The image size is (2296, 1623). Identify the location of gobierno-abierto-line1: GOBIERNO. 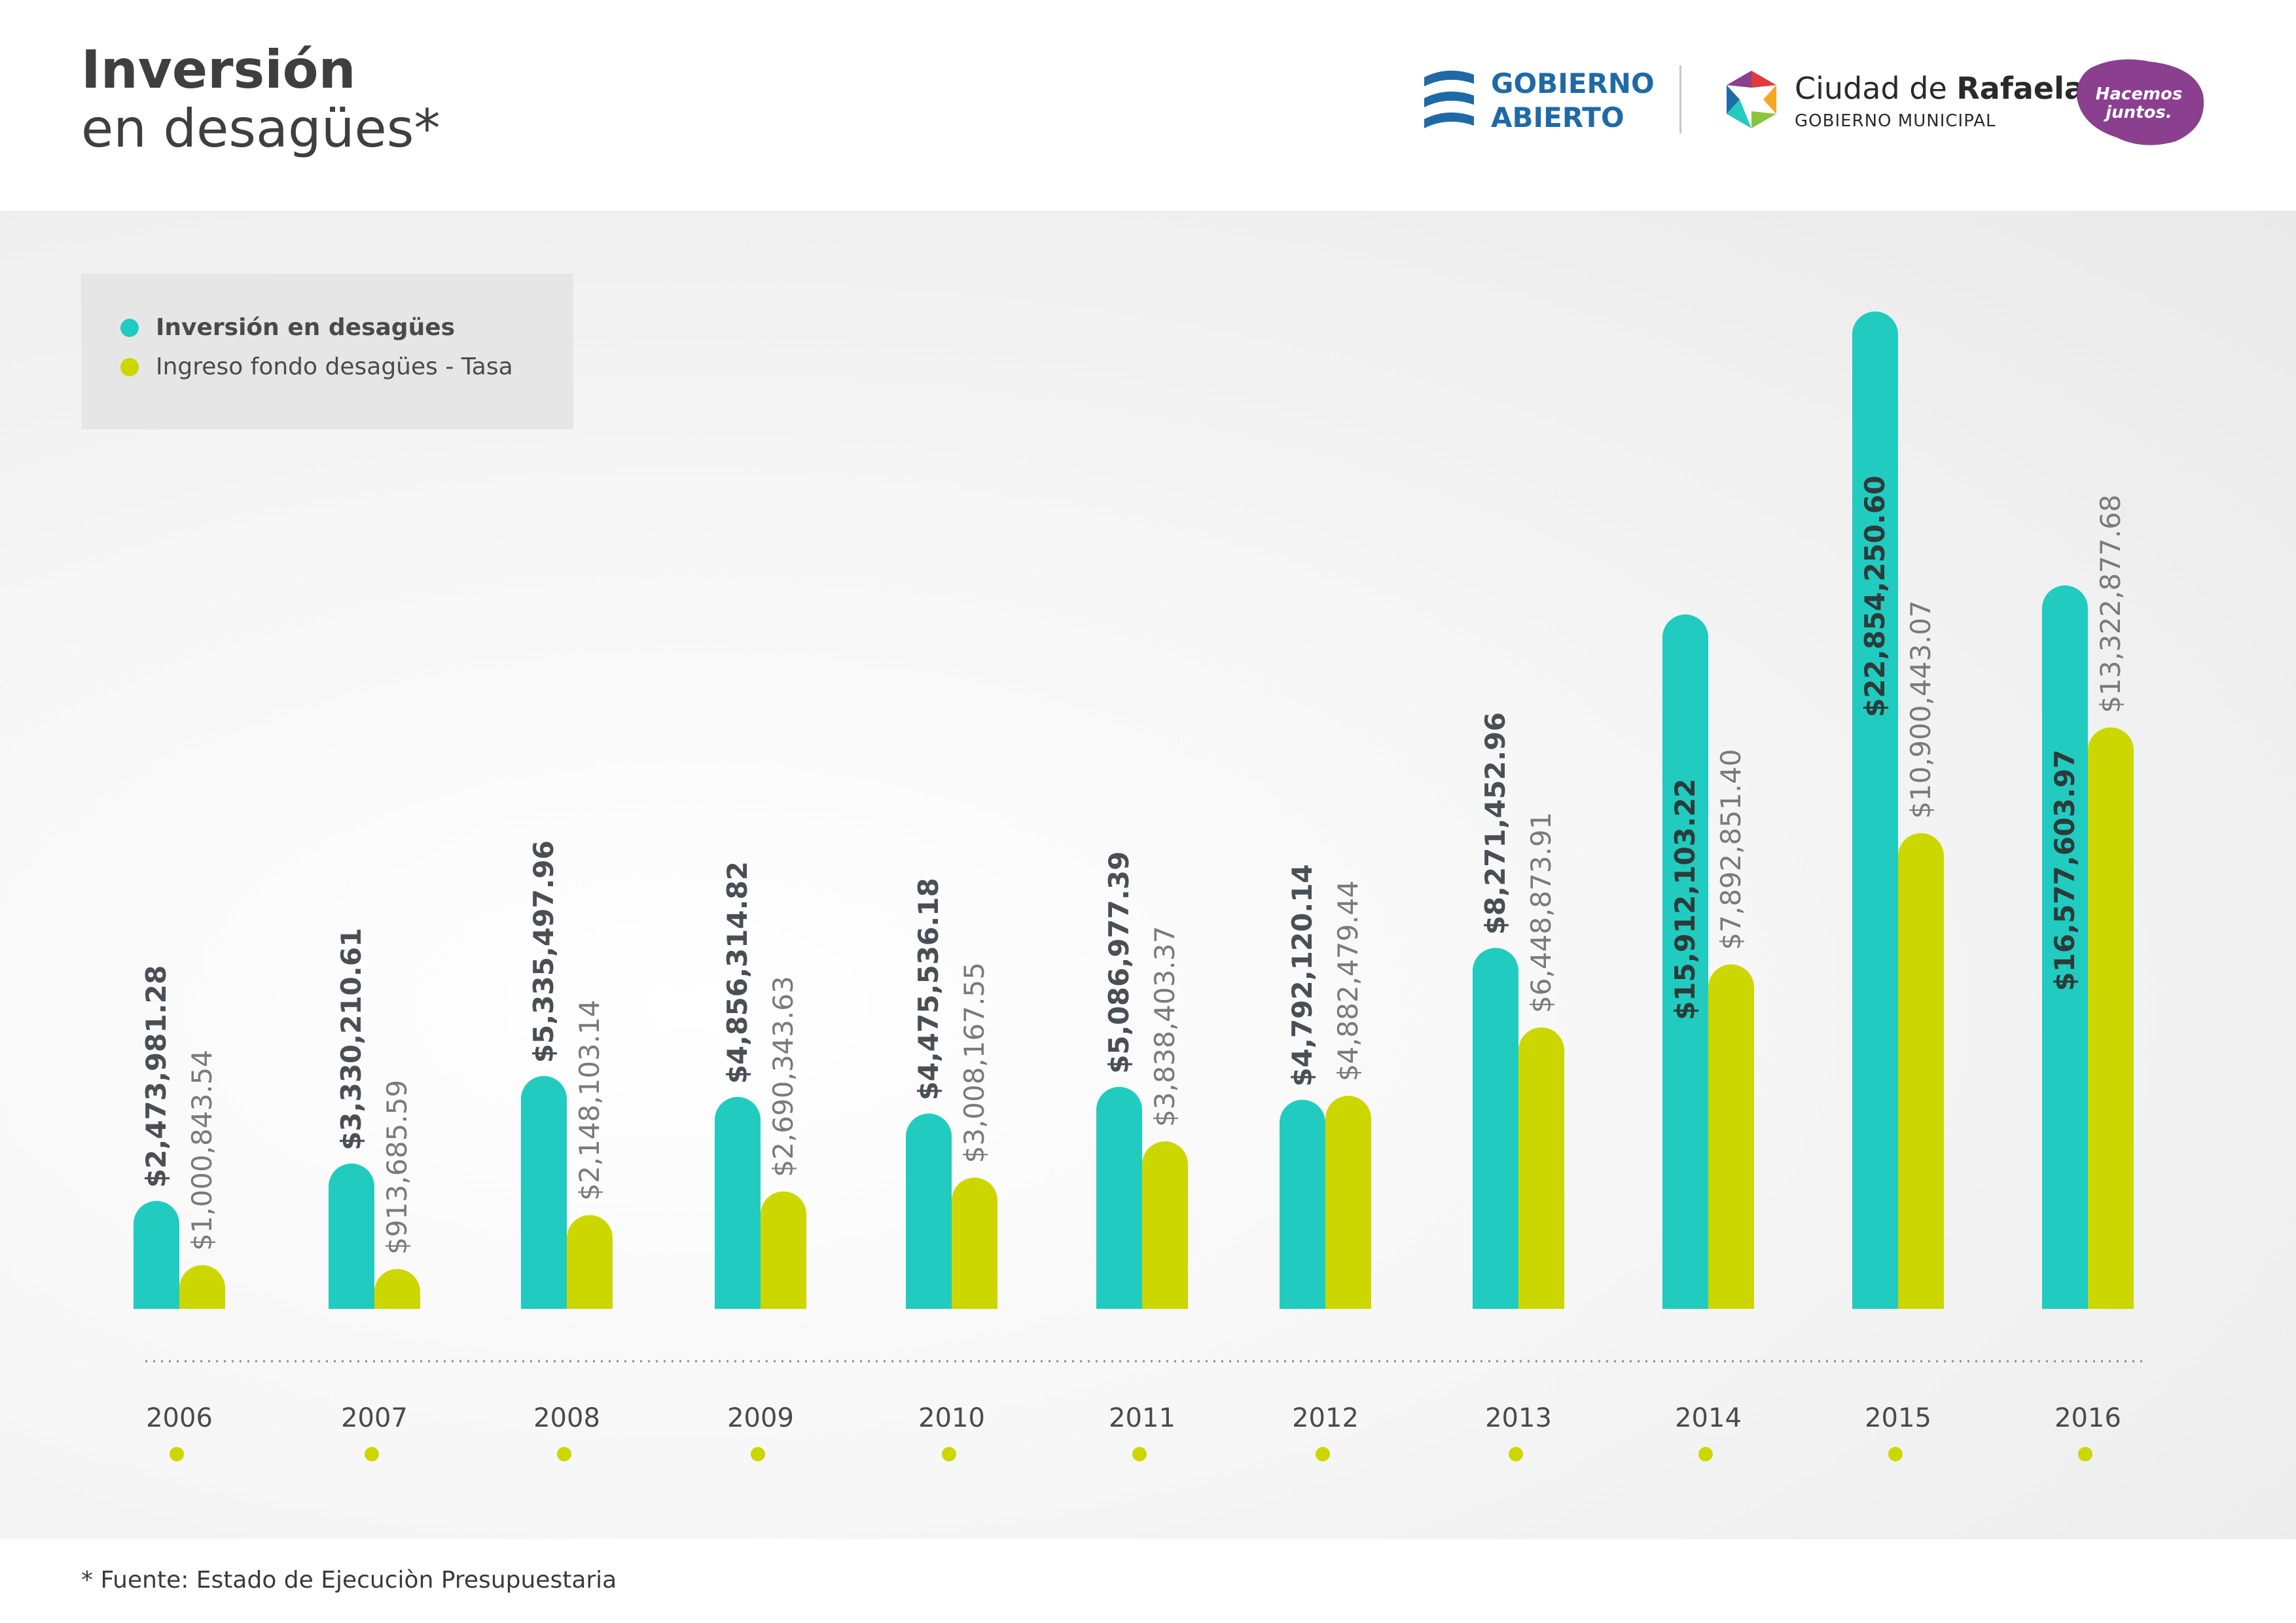
(1573, 83).